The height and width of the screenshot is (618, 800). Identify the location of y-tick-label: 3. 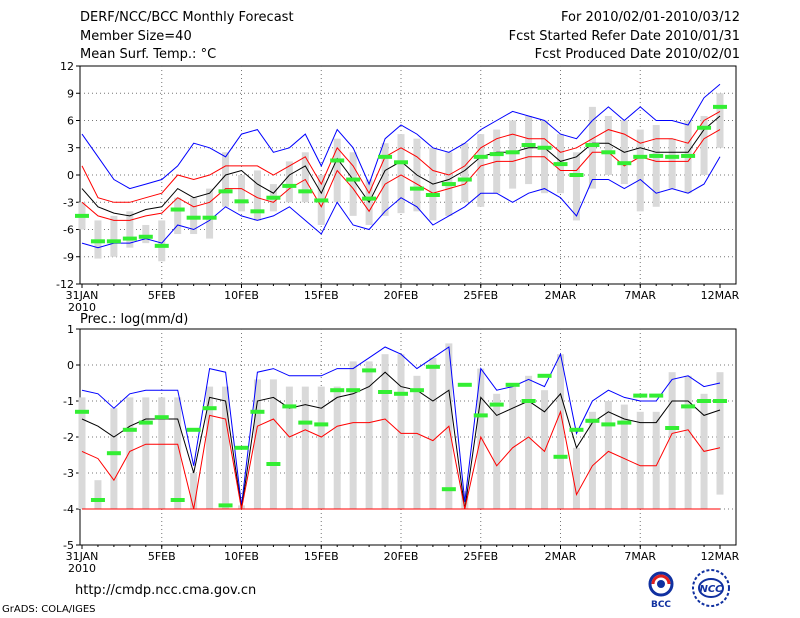
(70, 148).